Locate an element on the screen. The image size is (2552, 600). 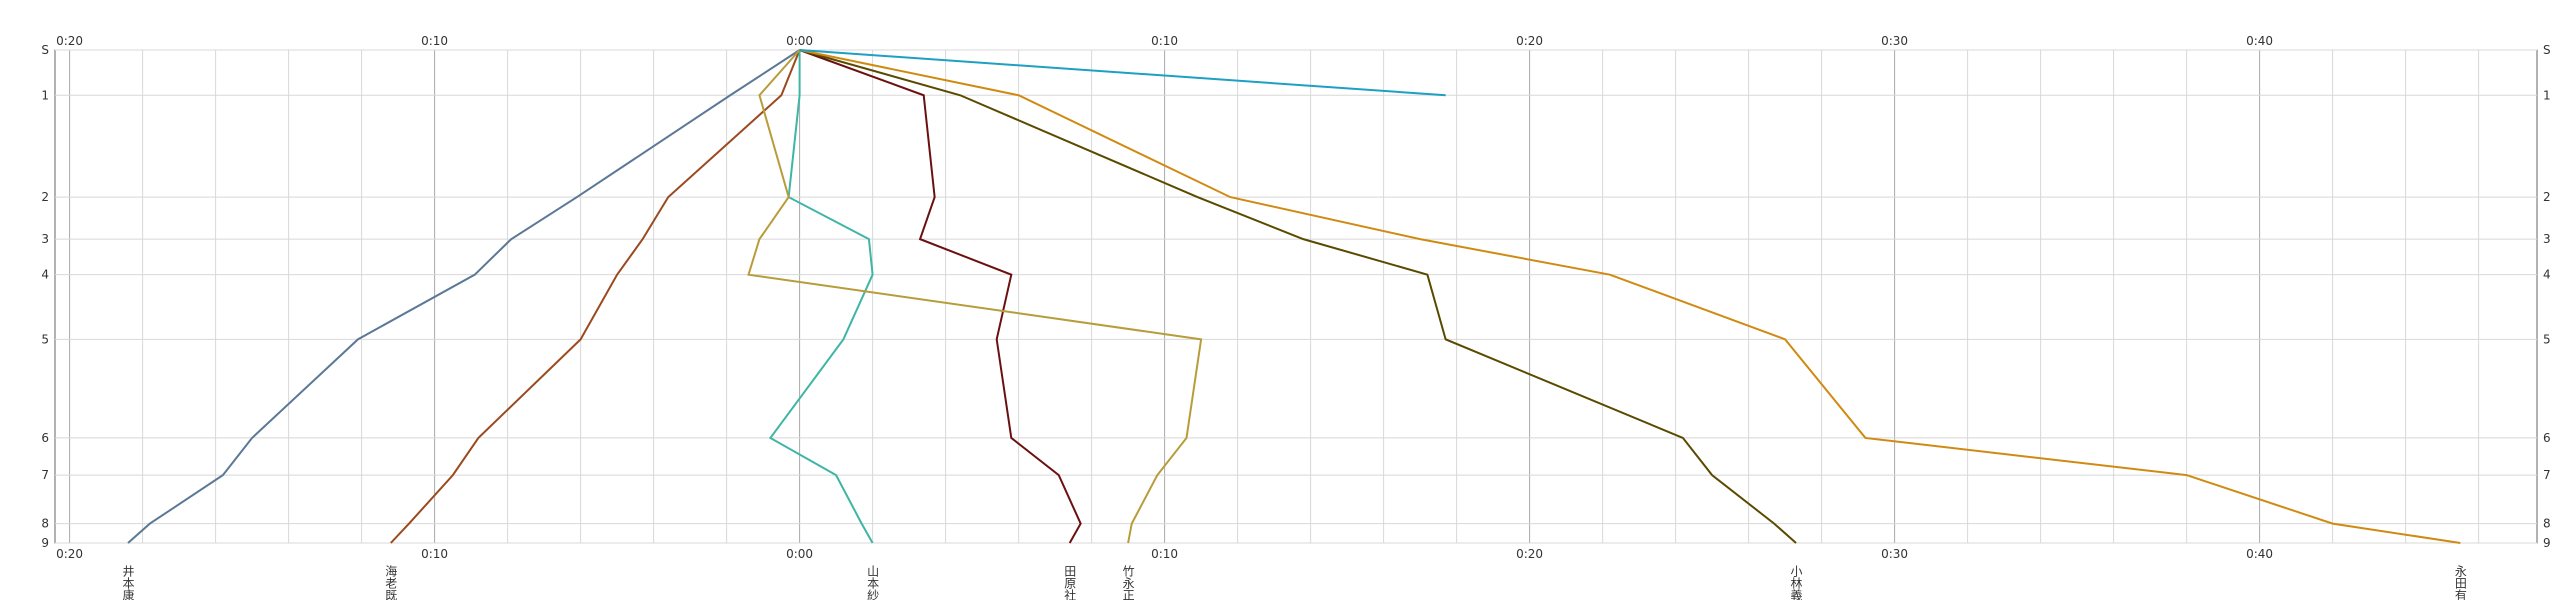
runner-name: 海老既 is located at coordinates (391, 582).